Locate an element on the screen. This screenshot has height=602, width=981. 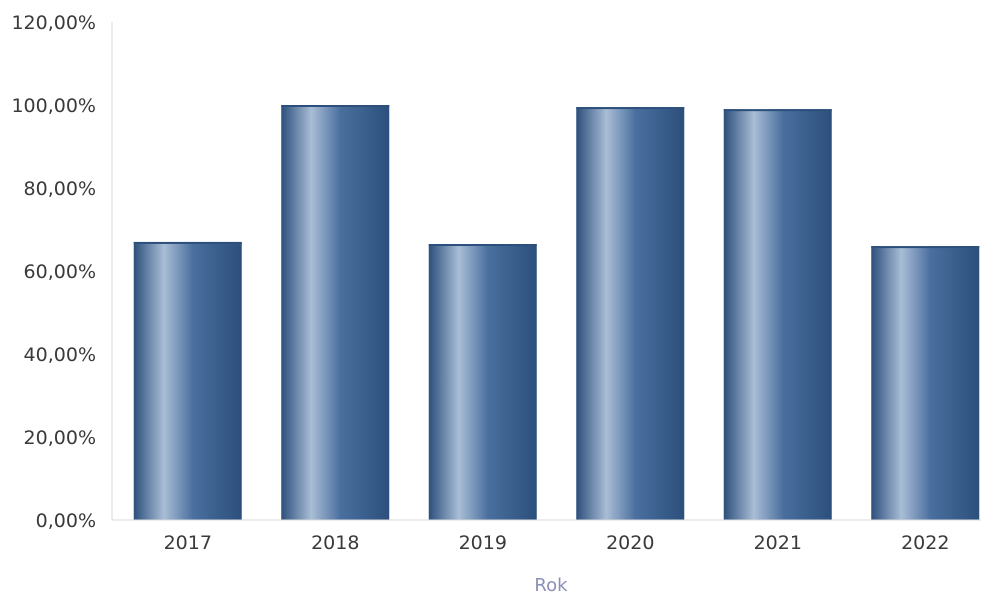
bar-2019 is located at coordinates (482, 382).